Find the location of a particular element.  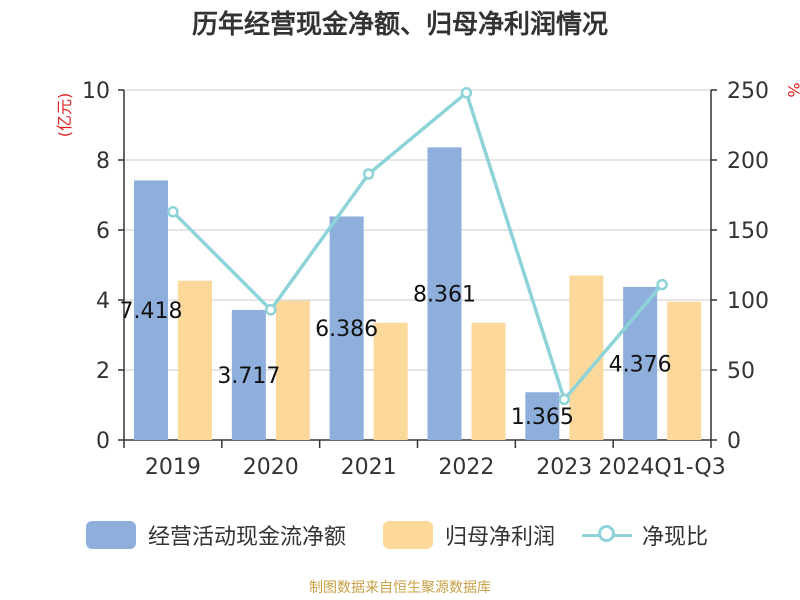

y-left-tick-label: 2 is located at coordinates (103, 371).